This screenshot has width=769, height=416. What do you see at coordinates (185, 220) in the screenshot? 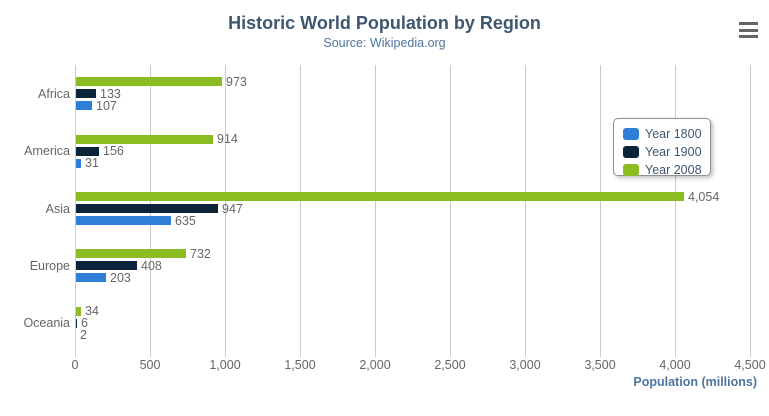
I see `bar-value-label: 635` at bounding box center [185, 220].